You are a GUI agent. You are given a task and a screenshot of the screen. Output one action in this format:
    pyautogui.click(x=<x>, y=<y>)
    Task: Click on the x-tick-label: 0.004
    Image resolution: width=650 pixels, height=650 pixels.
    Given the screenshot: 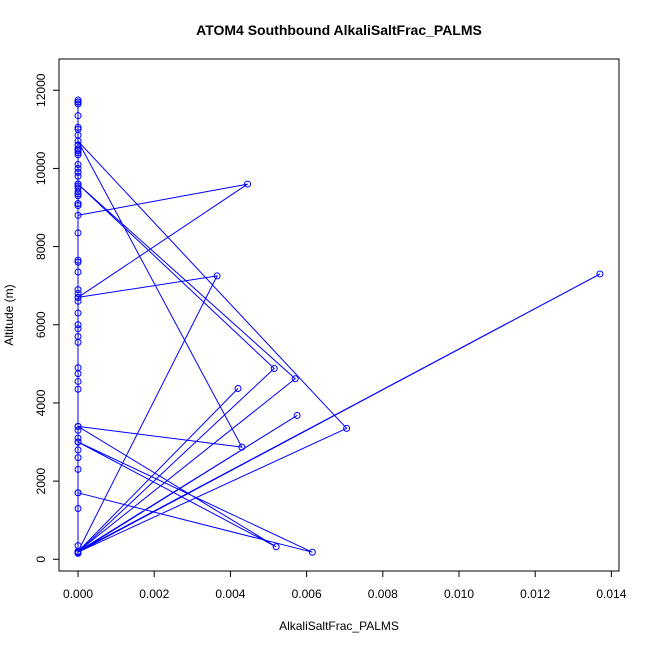 What is the action you would take?
    pyautogui.click(x=230, y=594)
    